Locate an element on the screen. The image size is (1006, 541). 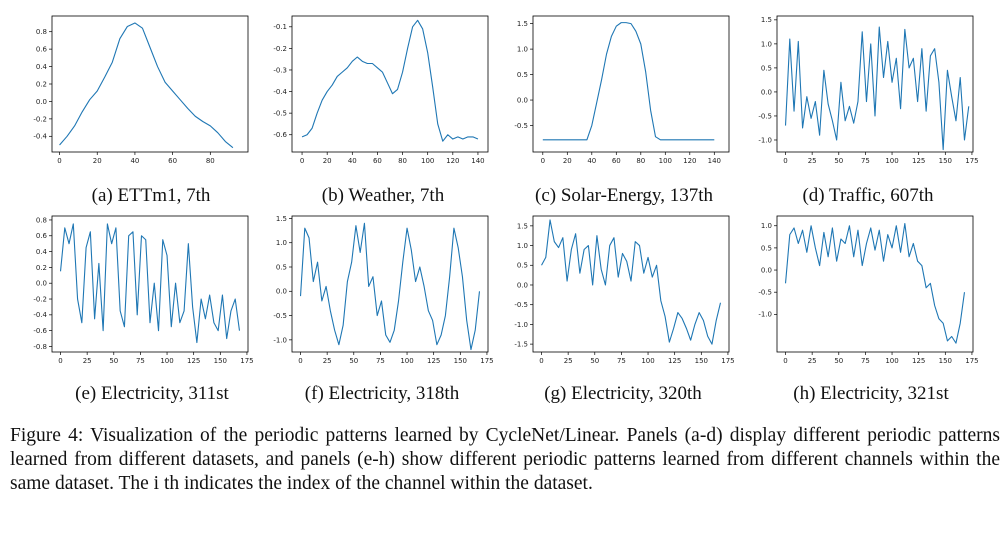
panel-h-caption: (h) Electricity, 321st is located at coordinates (871, 393).